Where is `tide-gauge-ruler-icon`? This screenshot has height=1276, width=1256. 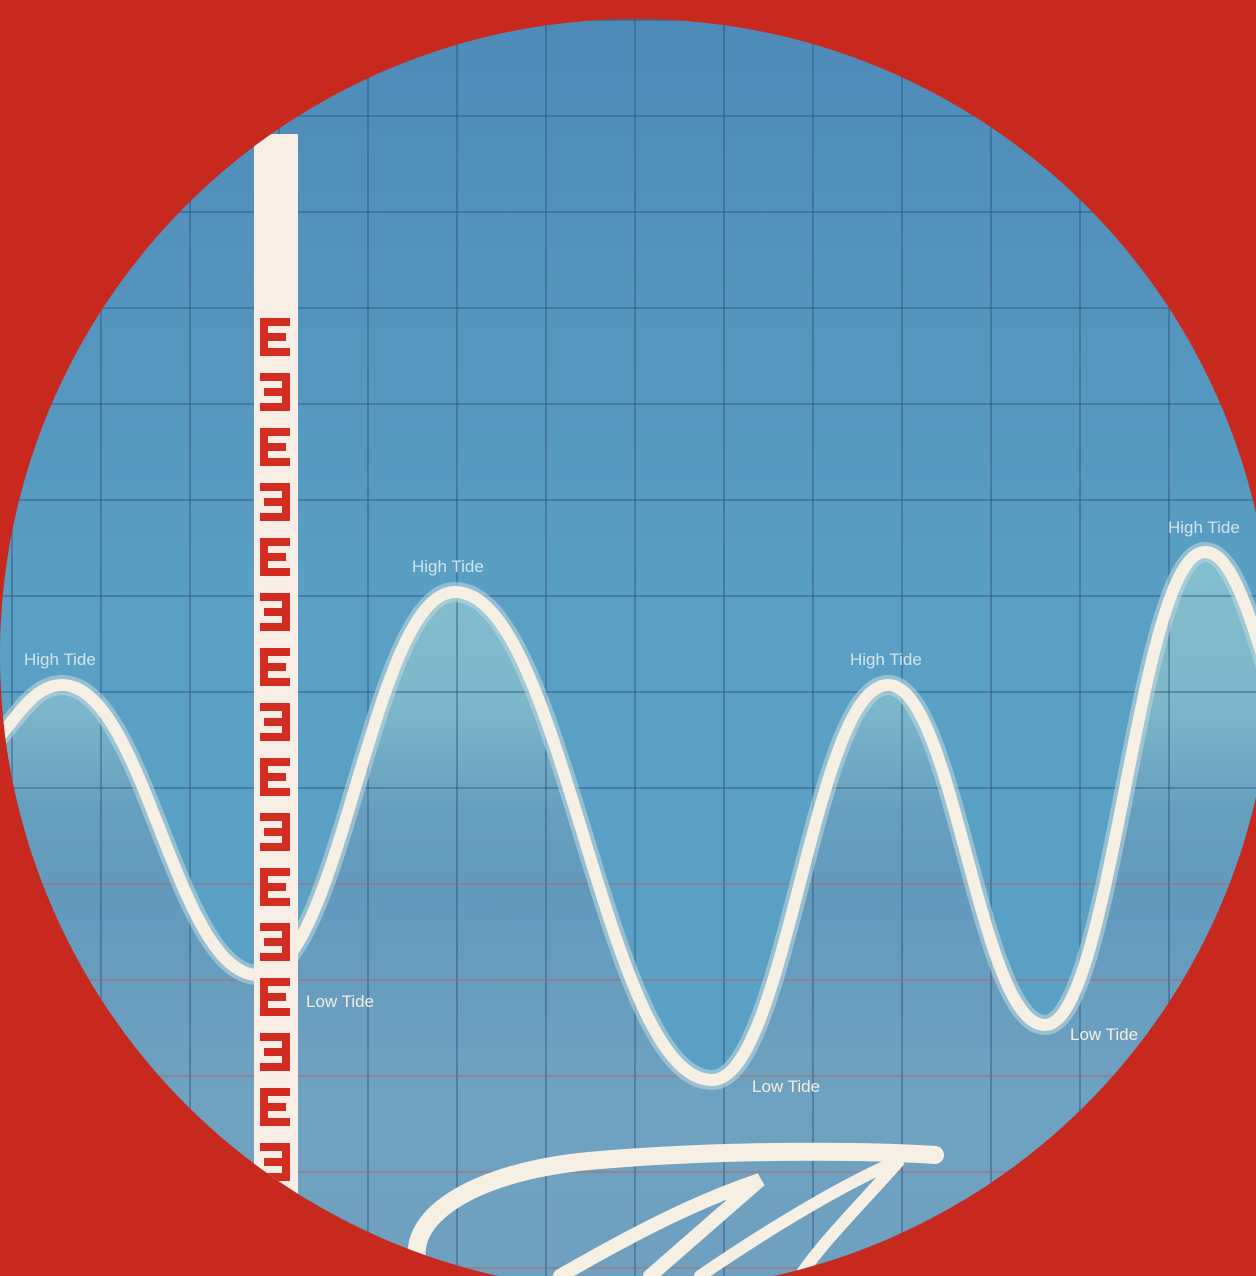 tide-gauge-ruler-icon is located at coordinates (276, 705).